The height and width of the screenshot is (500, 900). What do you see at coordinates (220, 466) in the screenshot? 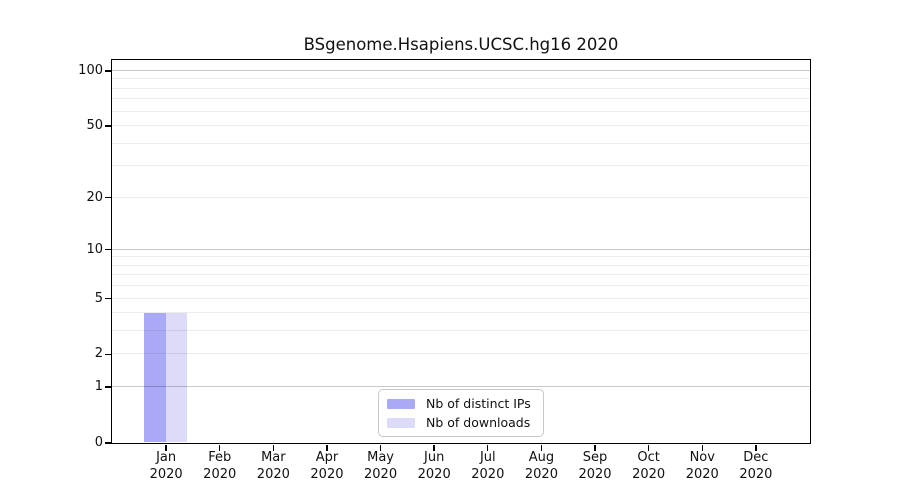
I see `x-tick-label-feb: Feb 2020` at bounding box center [220, 466].